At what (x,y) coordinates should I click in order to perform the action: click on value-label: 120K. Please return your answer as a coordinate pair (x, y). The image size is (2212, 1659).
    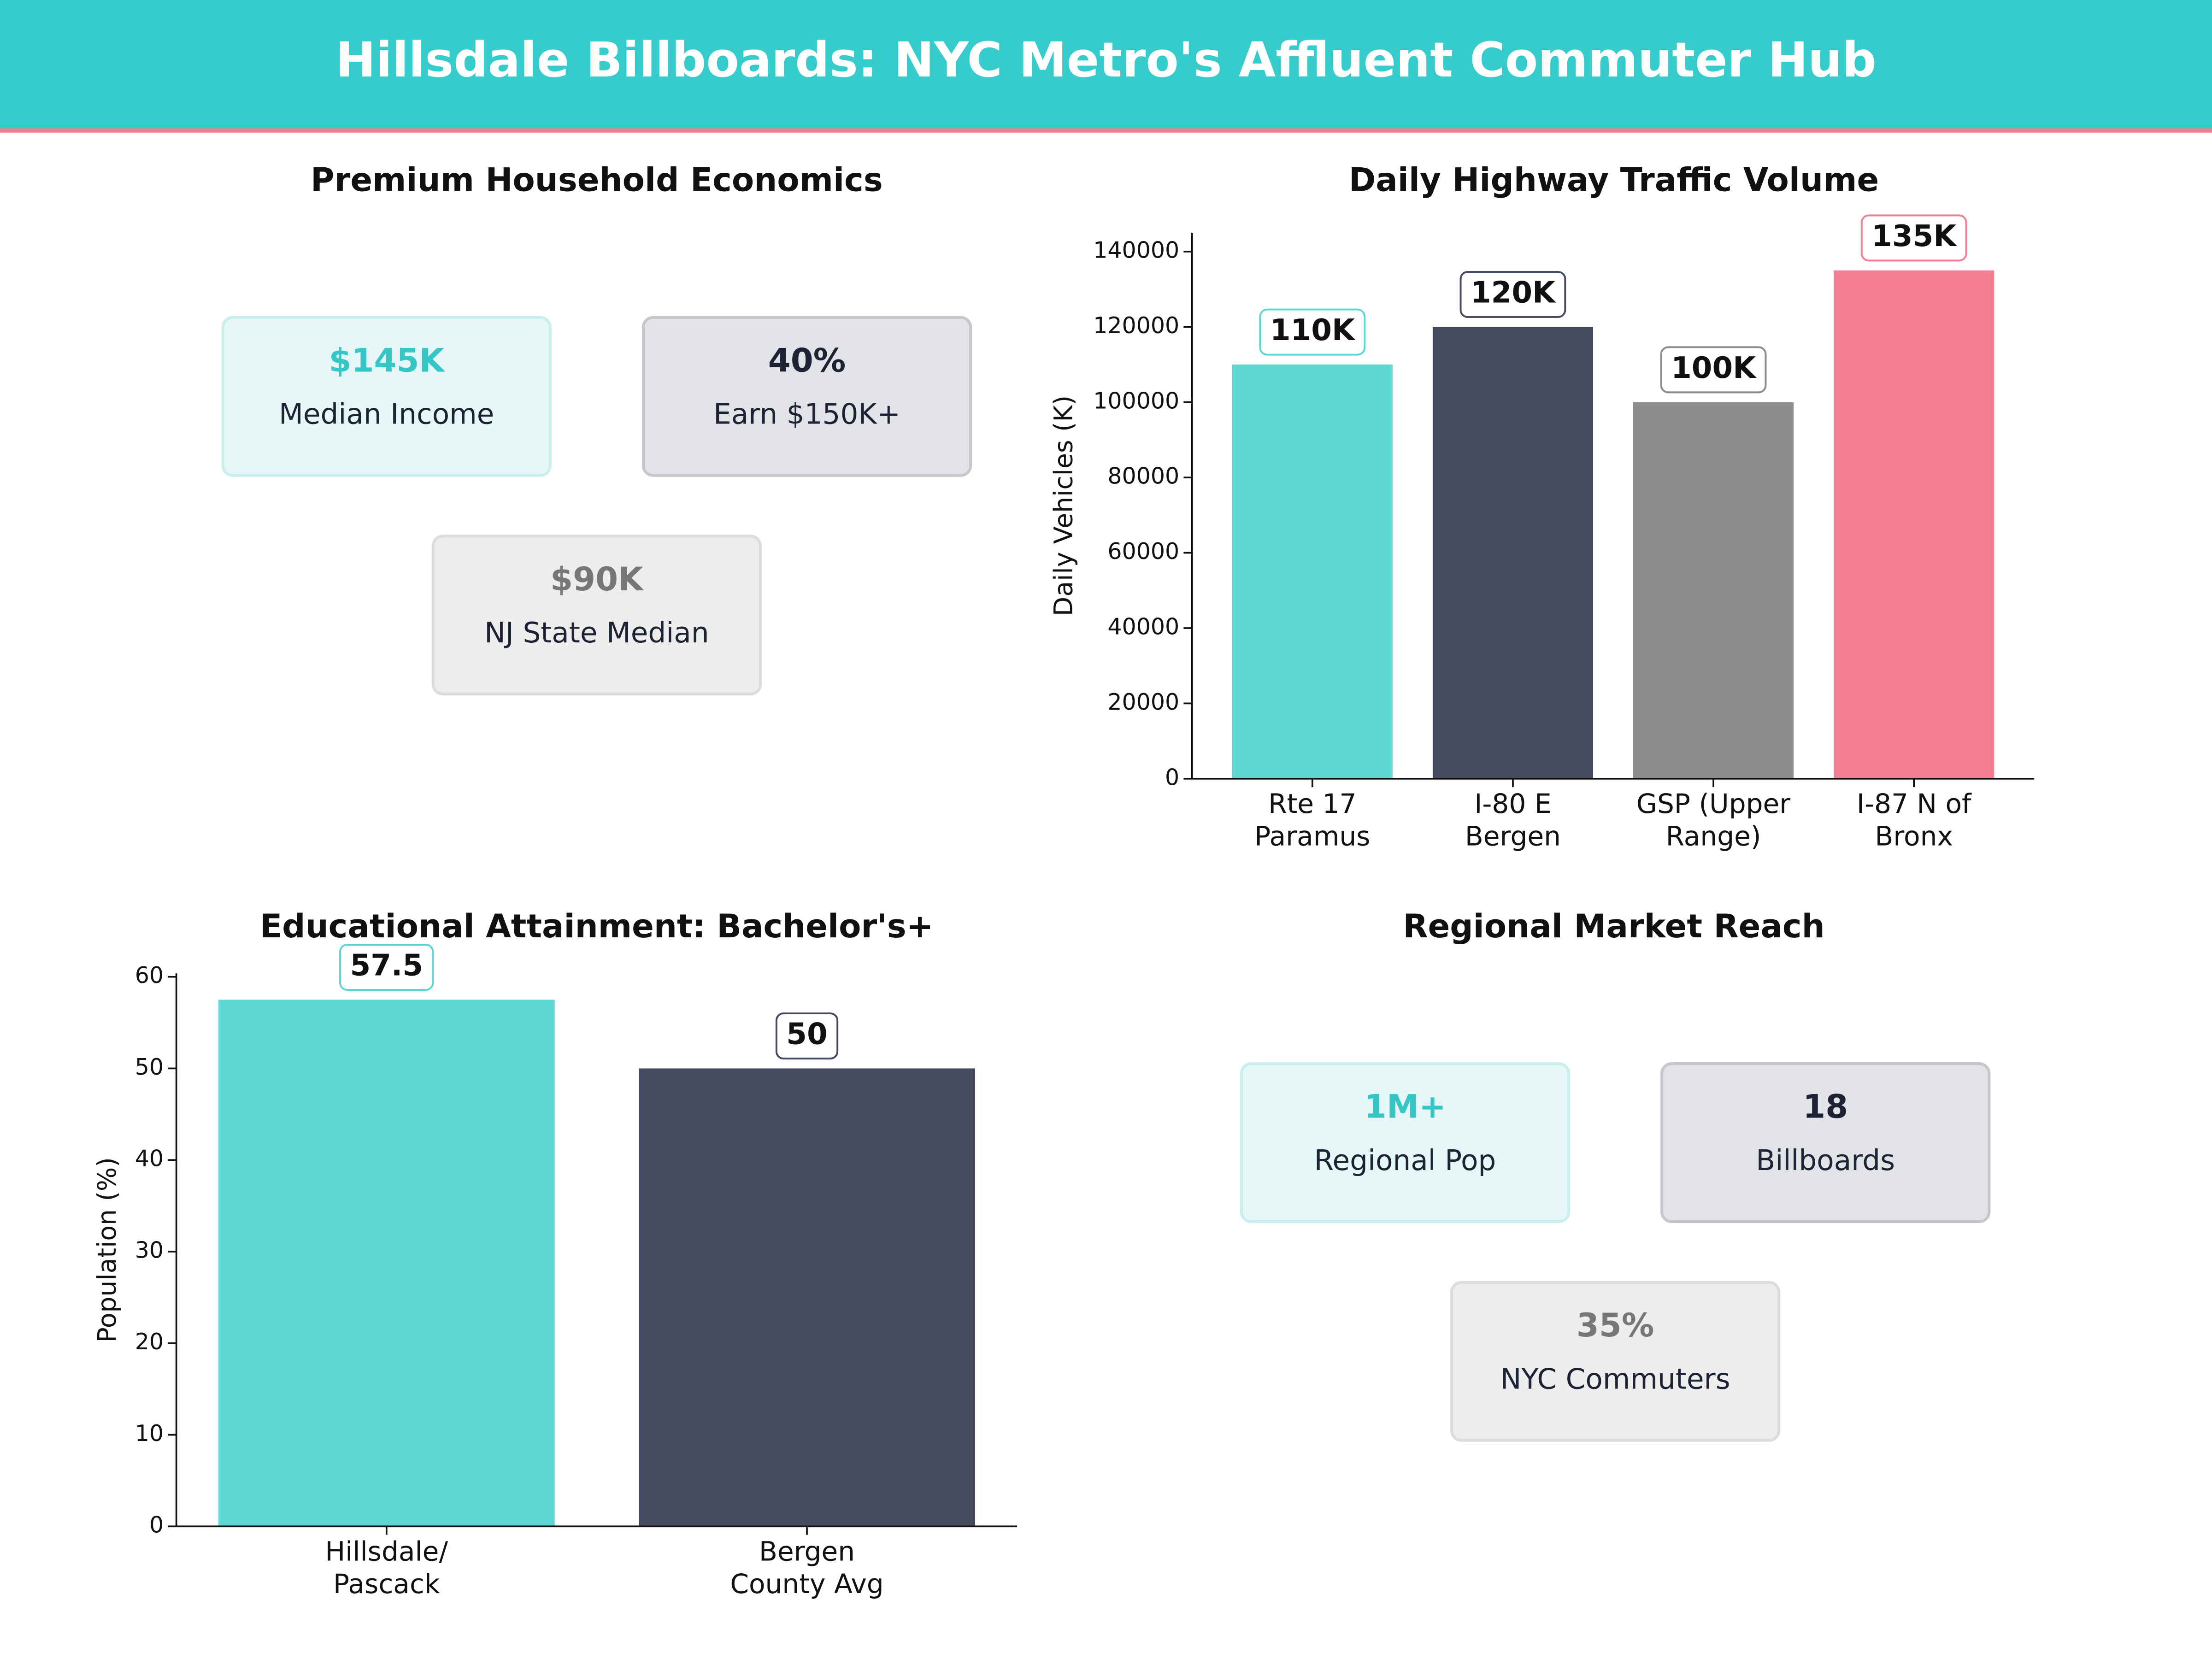
    Looking at the image, I should click on (1513, 293).